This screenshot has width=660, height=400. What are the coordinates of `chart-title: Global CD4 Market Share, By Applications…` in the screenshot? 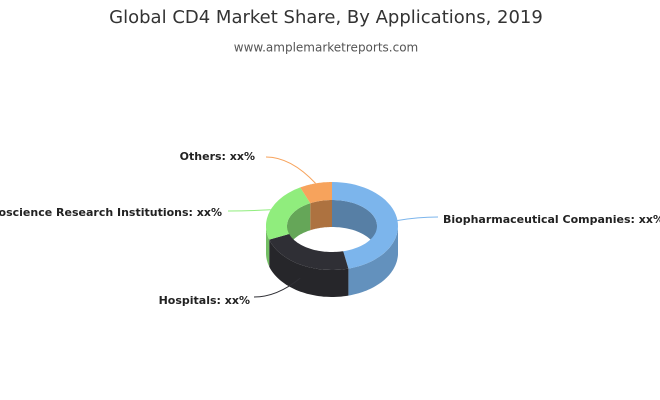 It's located at (326, 17).